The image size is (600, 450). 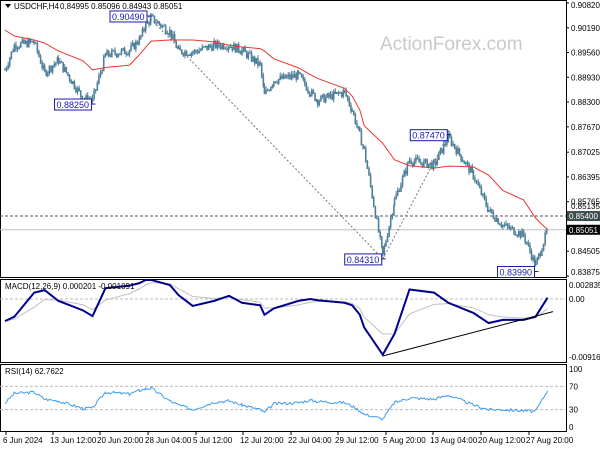 I want to click on rsi-tick-label: 70, so click(x=573, y=386).